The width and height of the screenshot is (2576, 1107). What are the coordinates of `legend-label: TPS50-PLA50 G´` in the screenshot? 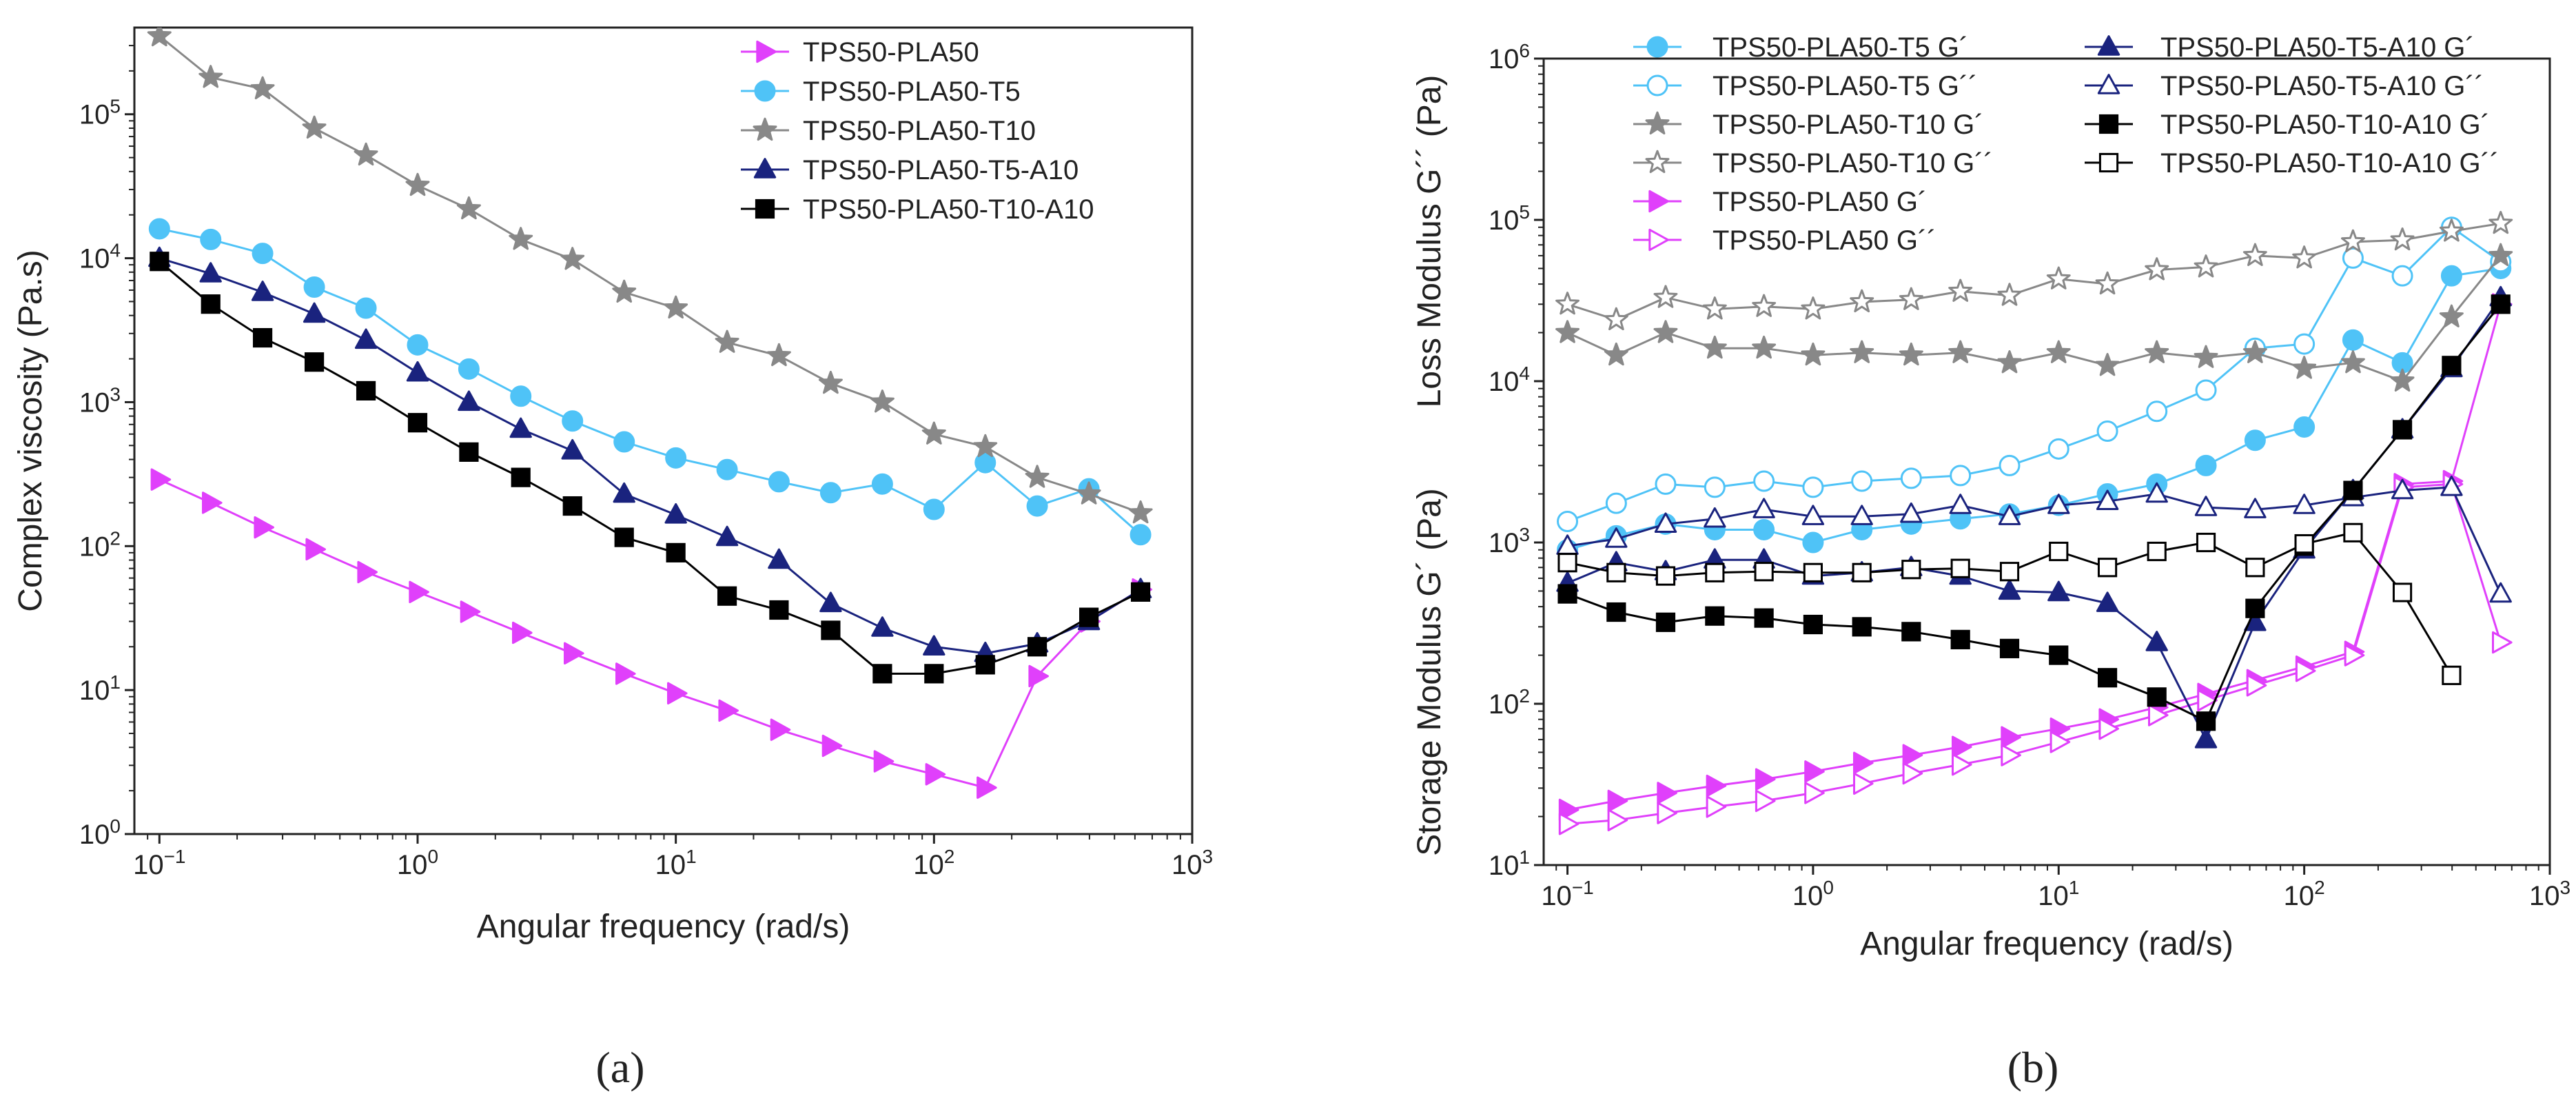 It's located at (1820, 202).